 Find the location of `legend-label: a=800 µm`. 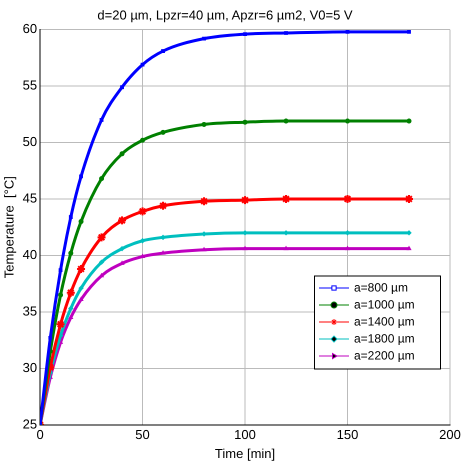

legend-label: a=800 µm is located at coordinates (381, 287).